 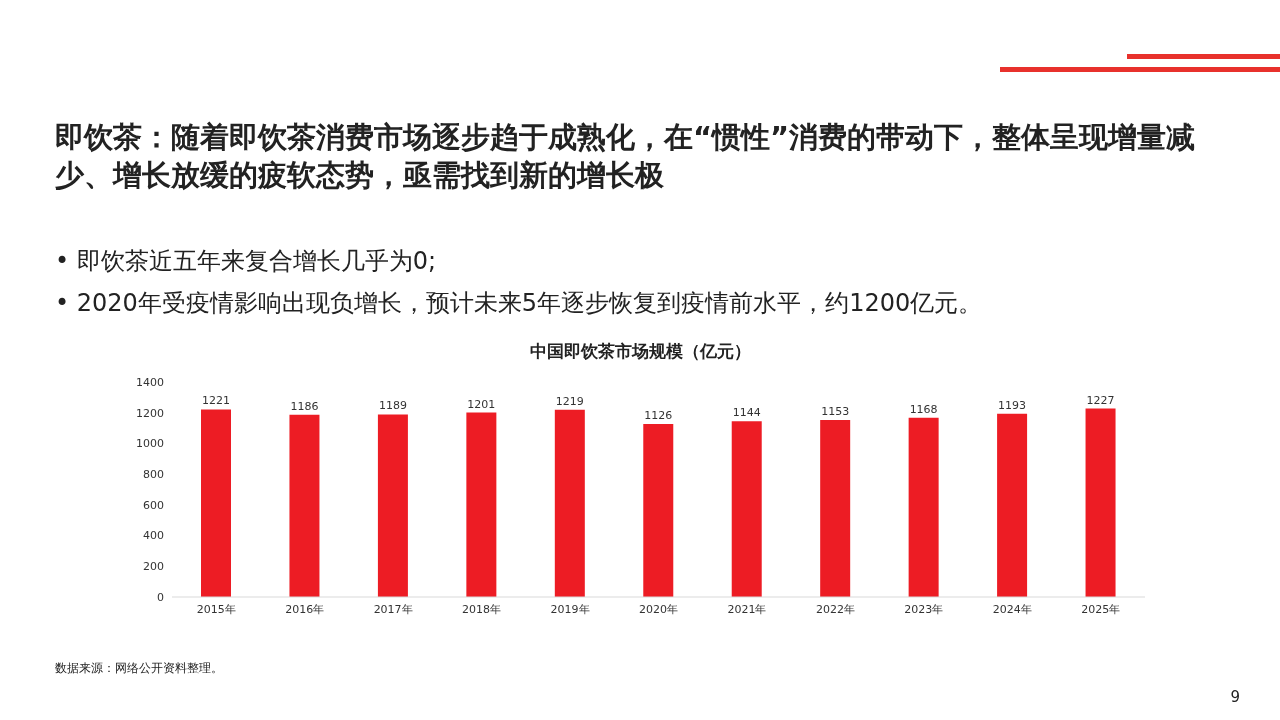 What do you see at coordinates (392, 406) in the screenshot?
I see `data-label: 1189` at bounding box center [392, 406].